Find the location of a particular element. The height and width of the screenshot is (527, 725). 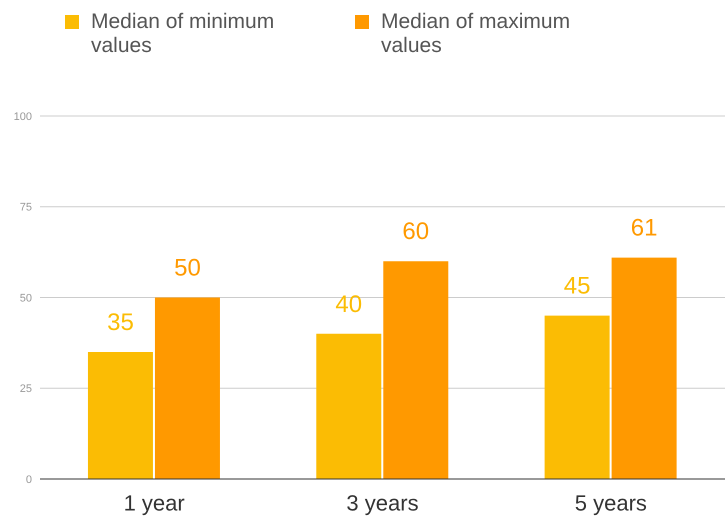

legend-label: Median of minimum values is located at coordinates (183, 34).